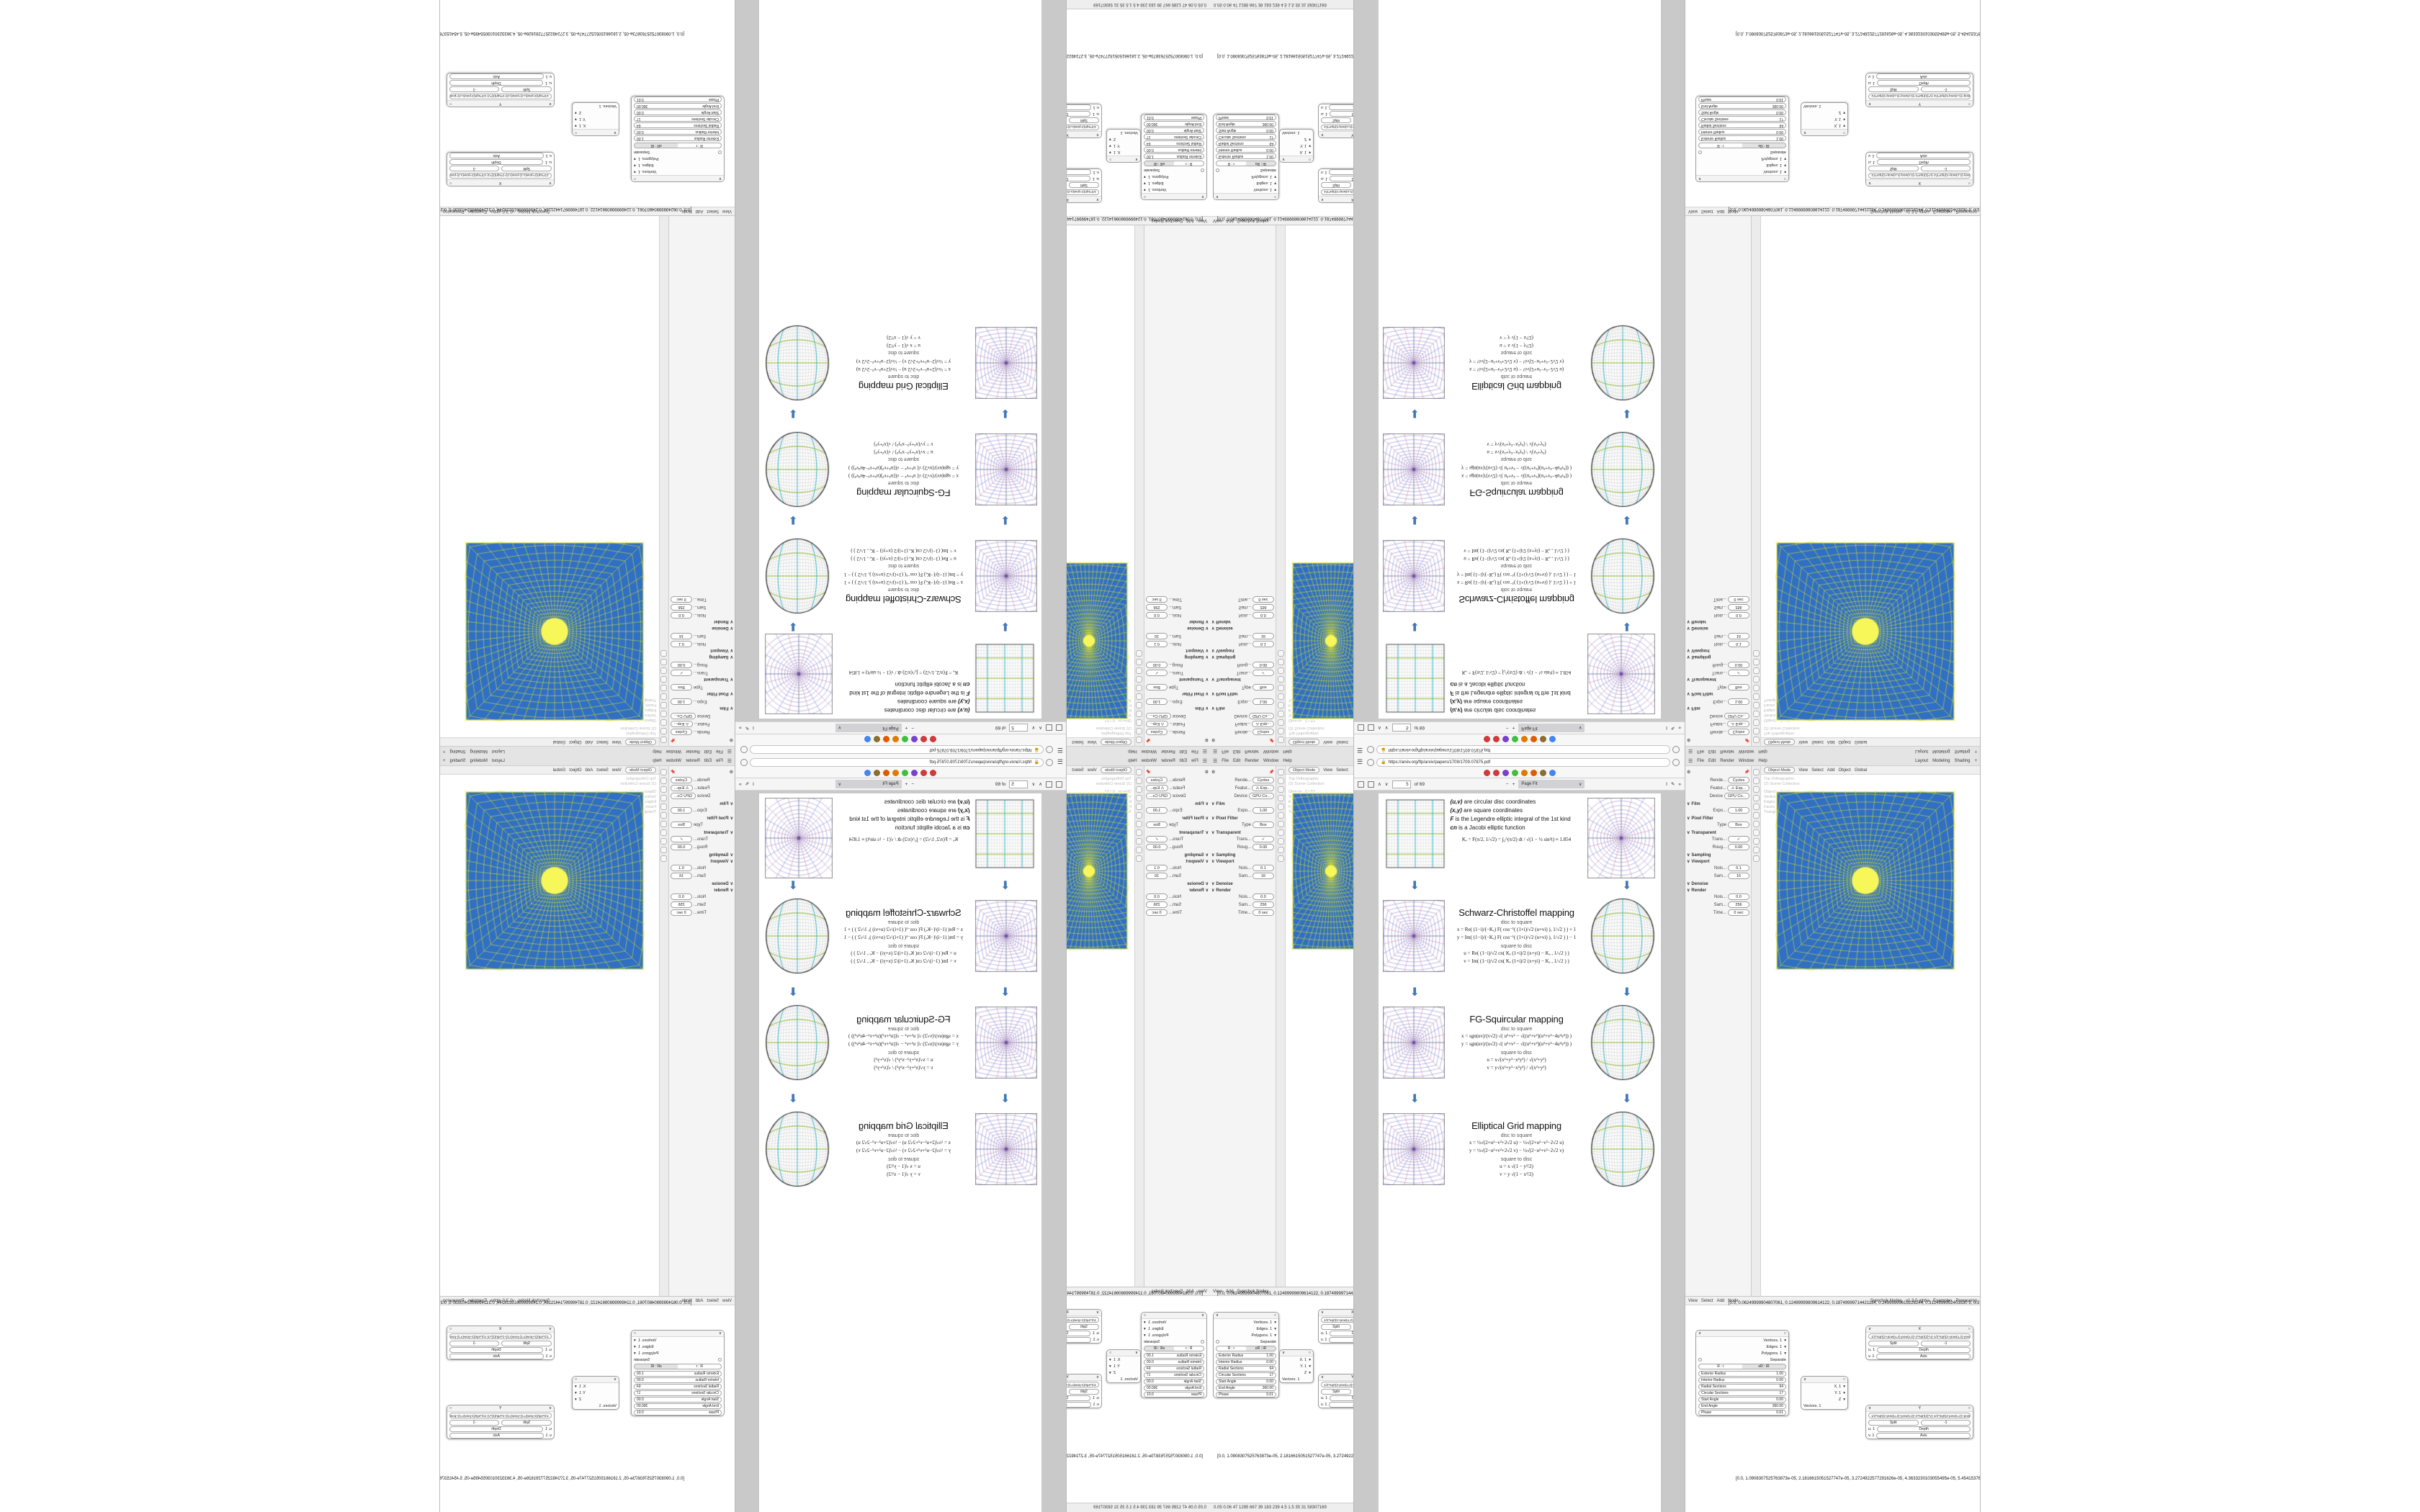 This screenshot has height=1512, width=2420. Describe the element at coordinates (1305, 1366) in the screenshot. I see `node-output: Y. 1 ▾` at that location.